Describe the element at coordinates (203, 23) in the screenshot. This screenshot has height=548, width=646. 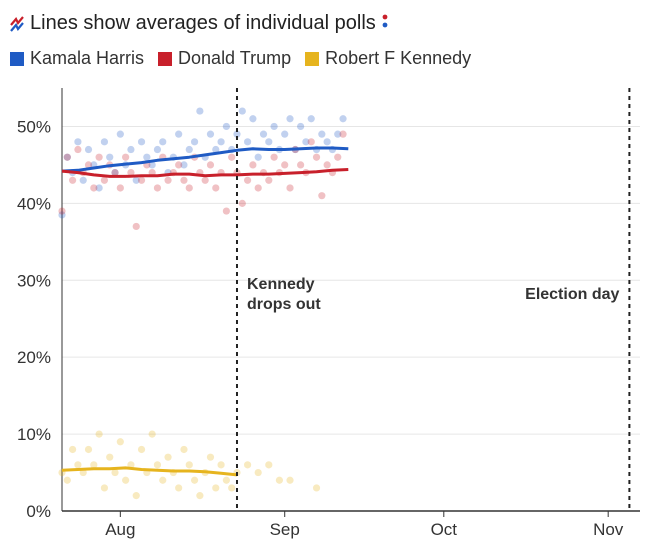
I see `chart-title: Lines show averages of individual polls` at that location.